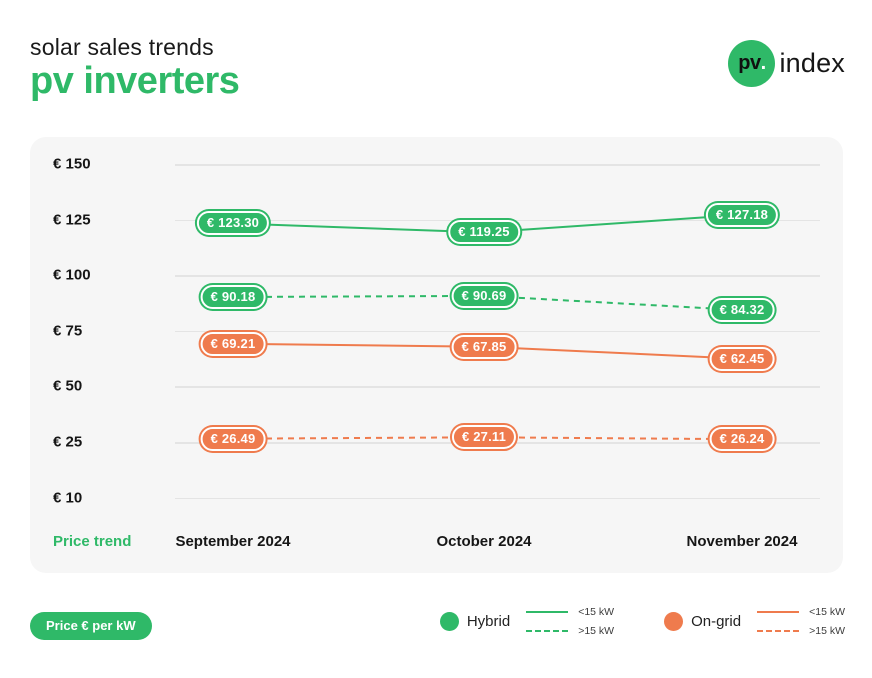  Describe the element at coordinates (135, 81) in the screenshot. I see `page-title: pv inverters` at that location.